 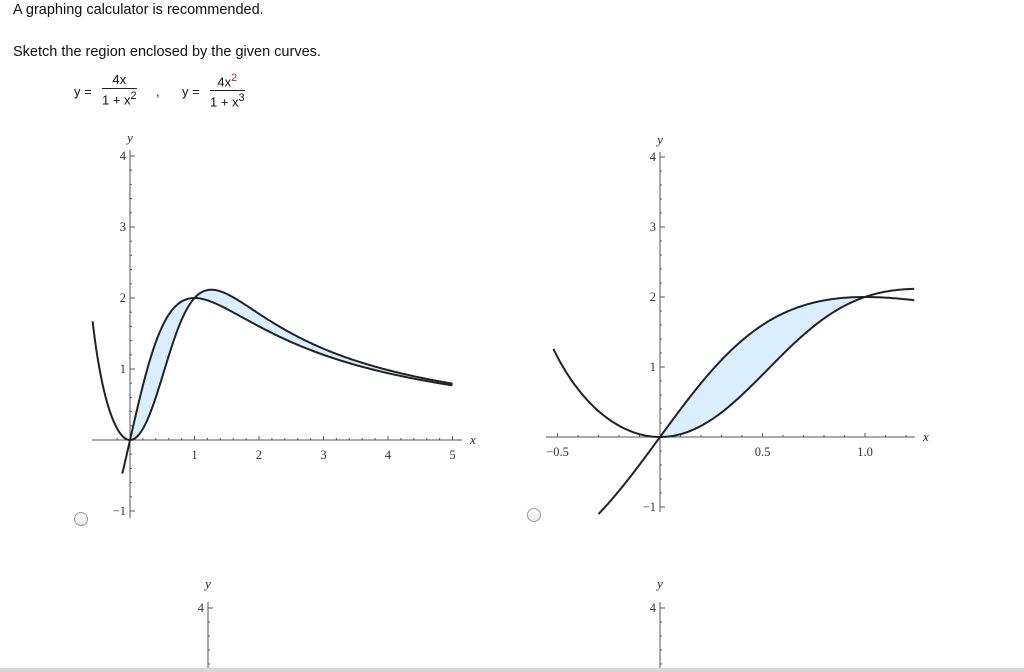 I want to click on curve-a, so click(x=287, y=385).